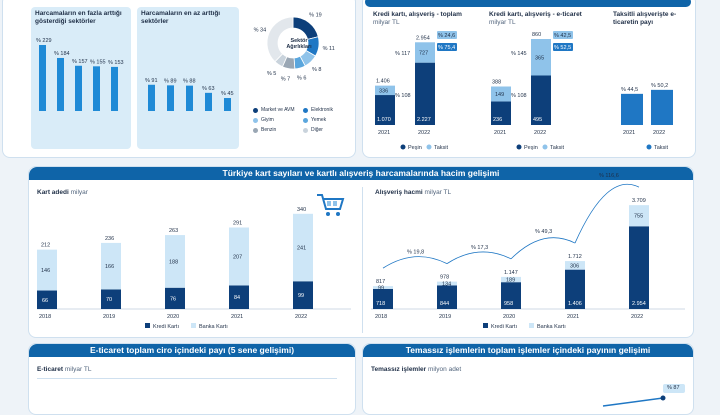 The image size is (720, 415). What do you see at coordinates (633, 402) in the screenshot?
I see `contactless-trend-line` at bounding box center [633, 402].